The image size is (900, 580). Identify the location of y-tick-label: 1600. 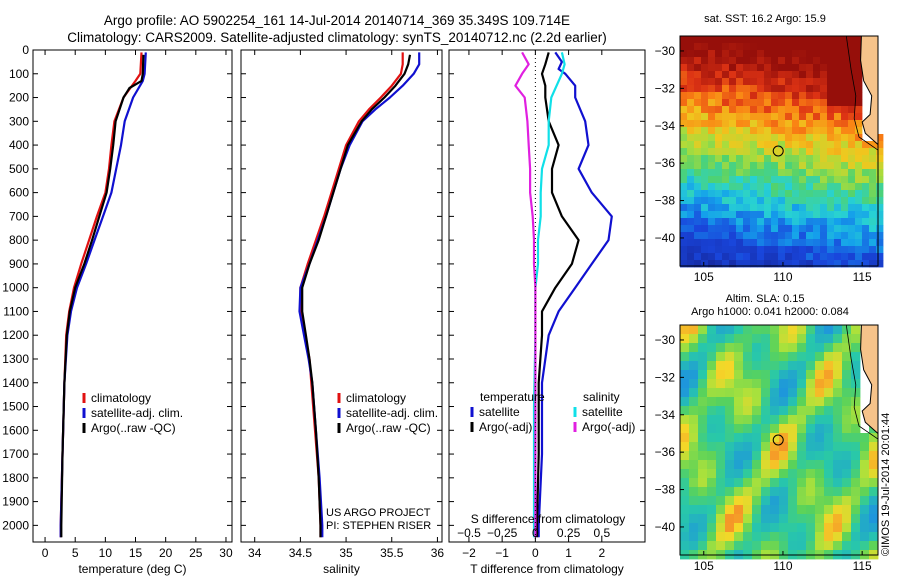
(15, 430).